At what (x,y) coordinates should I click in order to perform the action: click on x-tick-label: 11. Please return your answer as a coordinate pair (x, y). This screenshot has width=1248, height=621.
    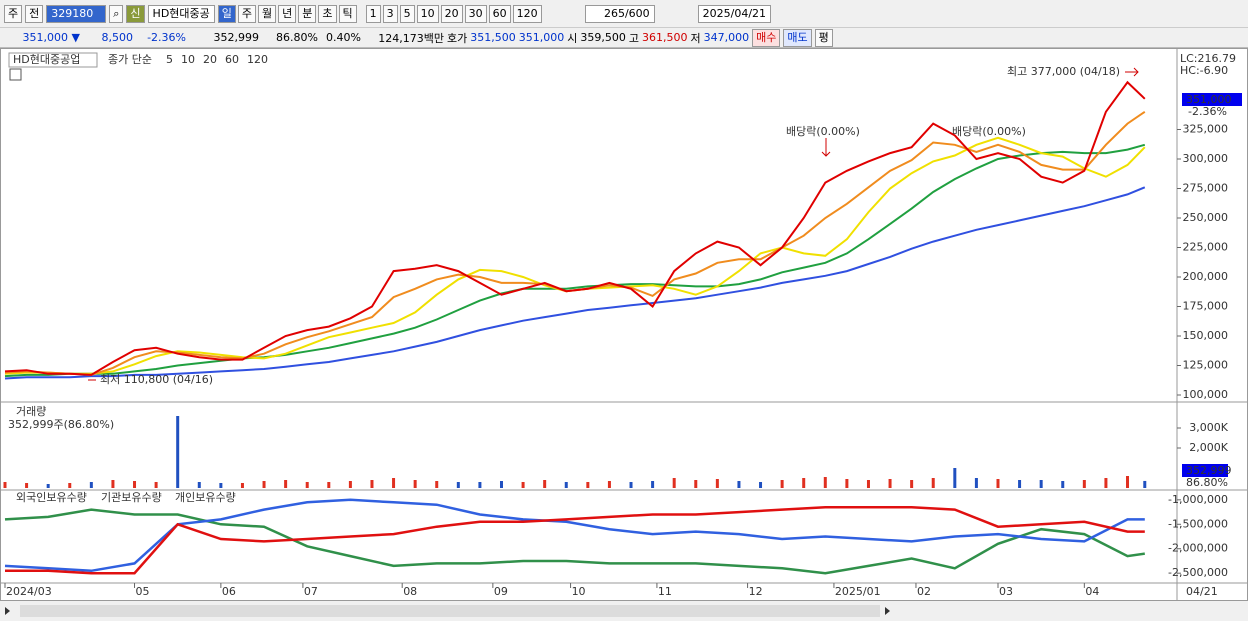
    Looking at the image, I should click on (665, 591).